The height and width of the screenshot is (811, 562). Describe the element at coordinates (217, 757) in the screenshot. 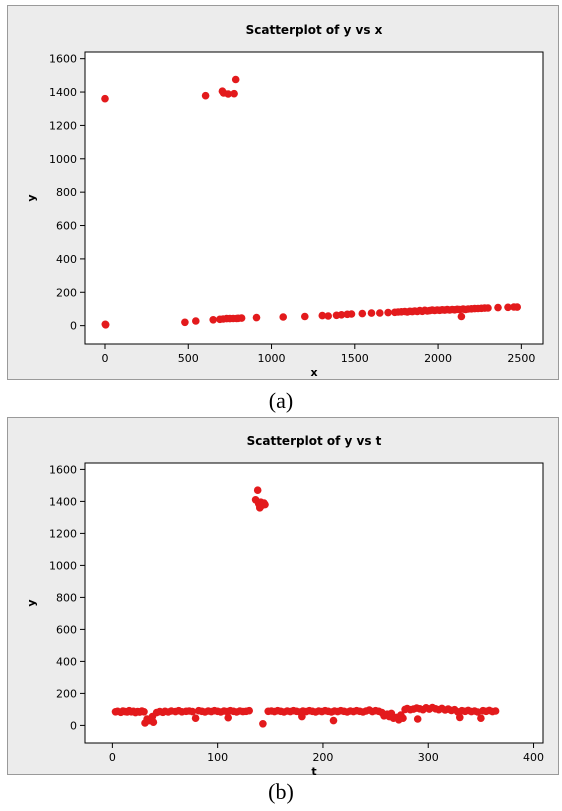

I see `x-tick-label: 100` at that location.